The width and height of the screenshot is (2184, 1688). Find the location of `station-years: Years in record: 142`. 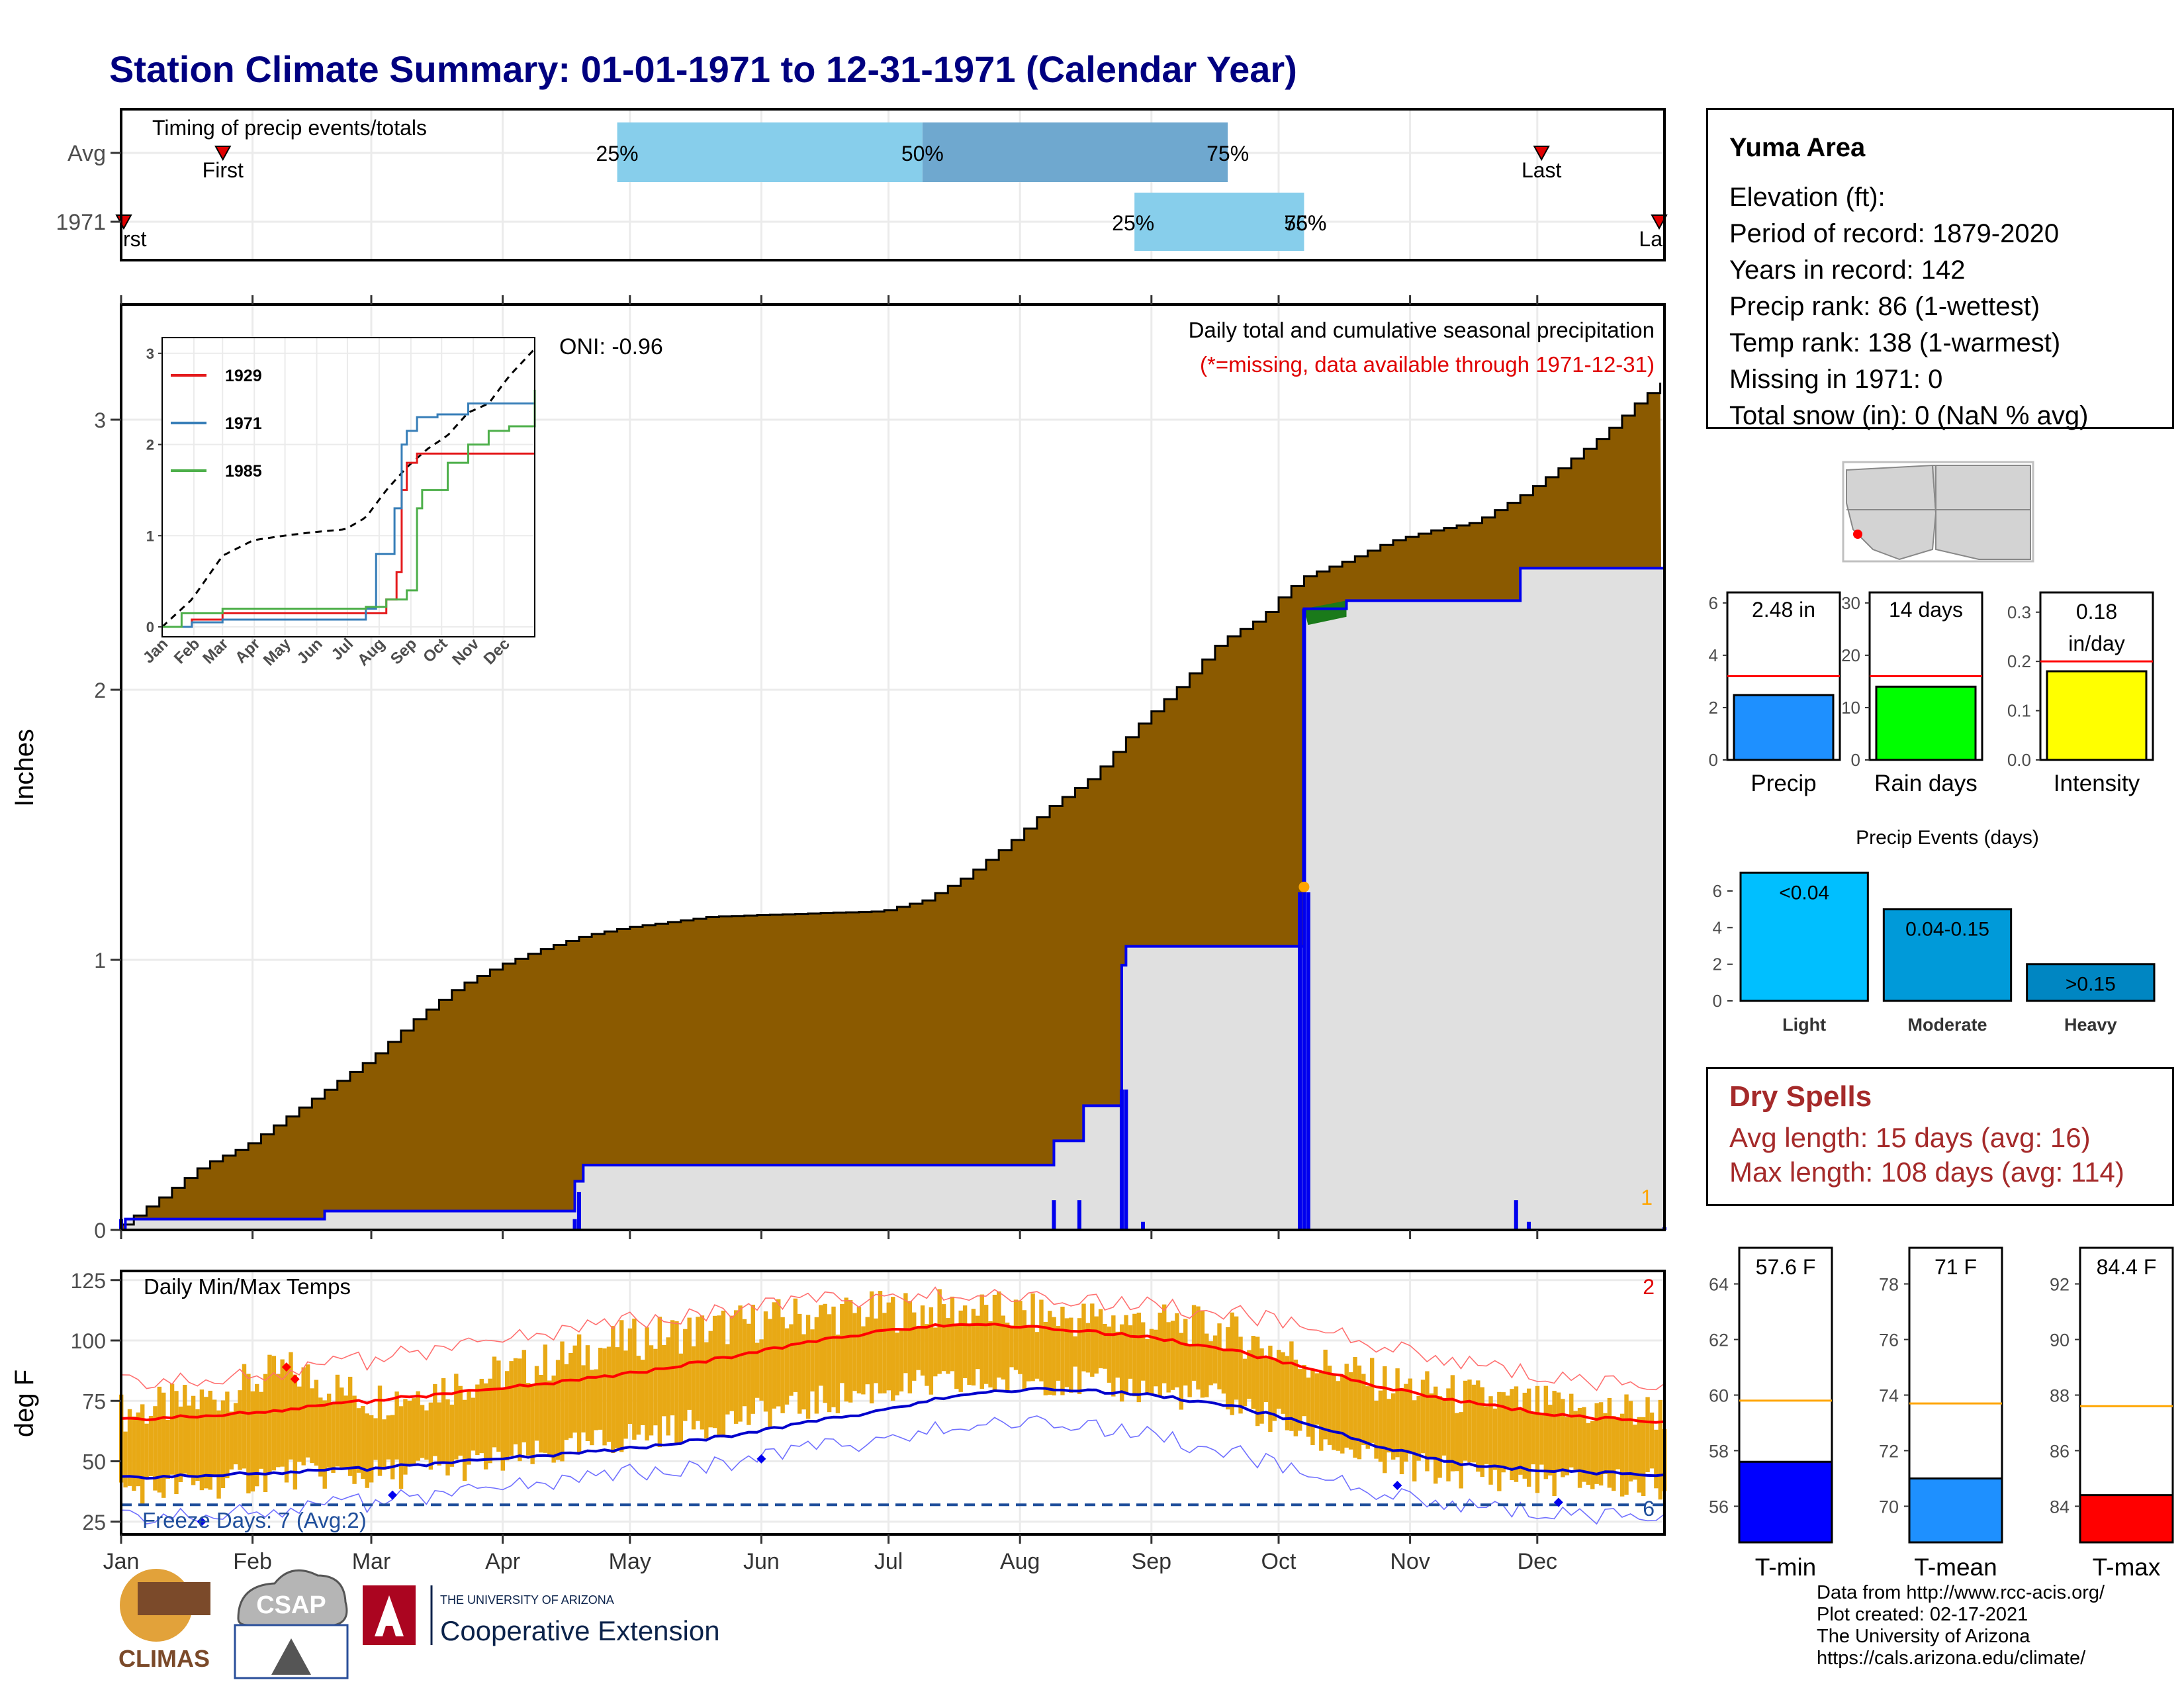

station-years: Years in record: 142 is located at coordinates (1848, 270).